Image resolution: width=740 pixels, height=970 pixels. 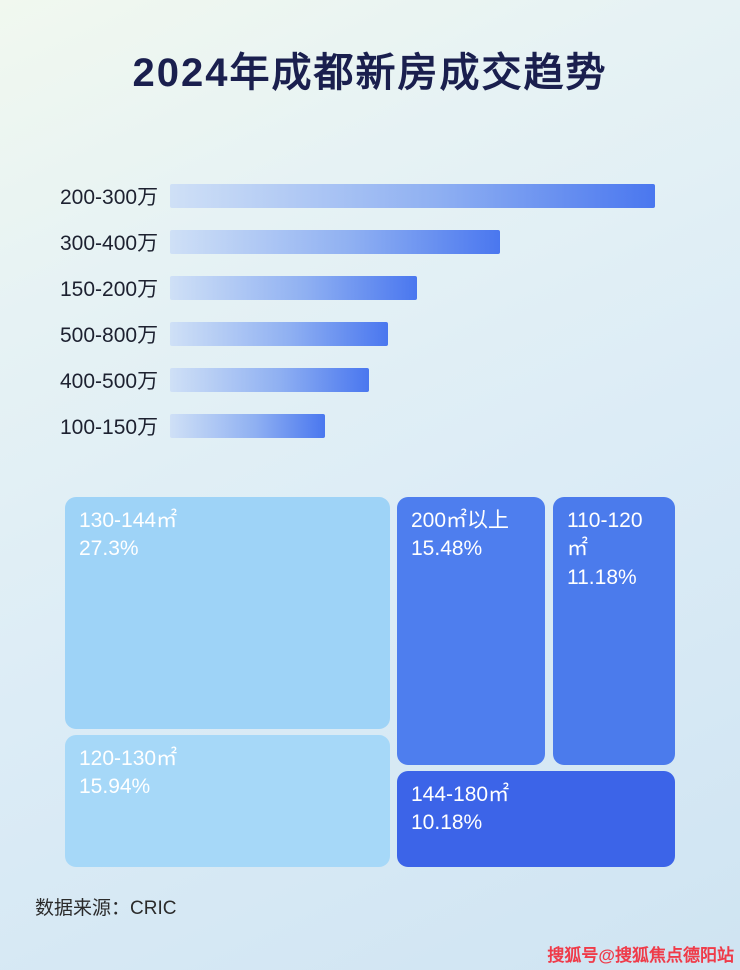 What do you see at coordinates (460, 520) in the screenshot?
I see `treemap-block-label: 200㎡以上` at bounding box center [460, 520].